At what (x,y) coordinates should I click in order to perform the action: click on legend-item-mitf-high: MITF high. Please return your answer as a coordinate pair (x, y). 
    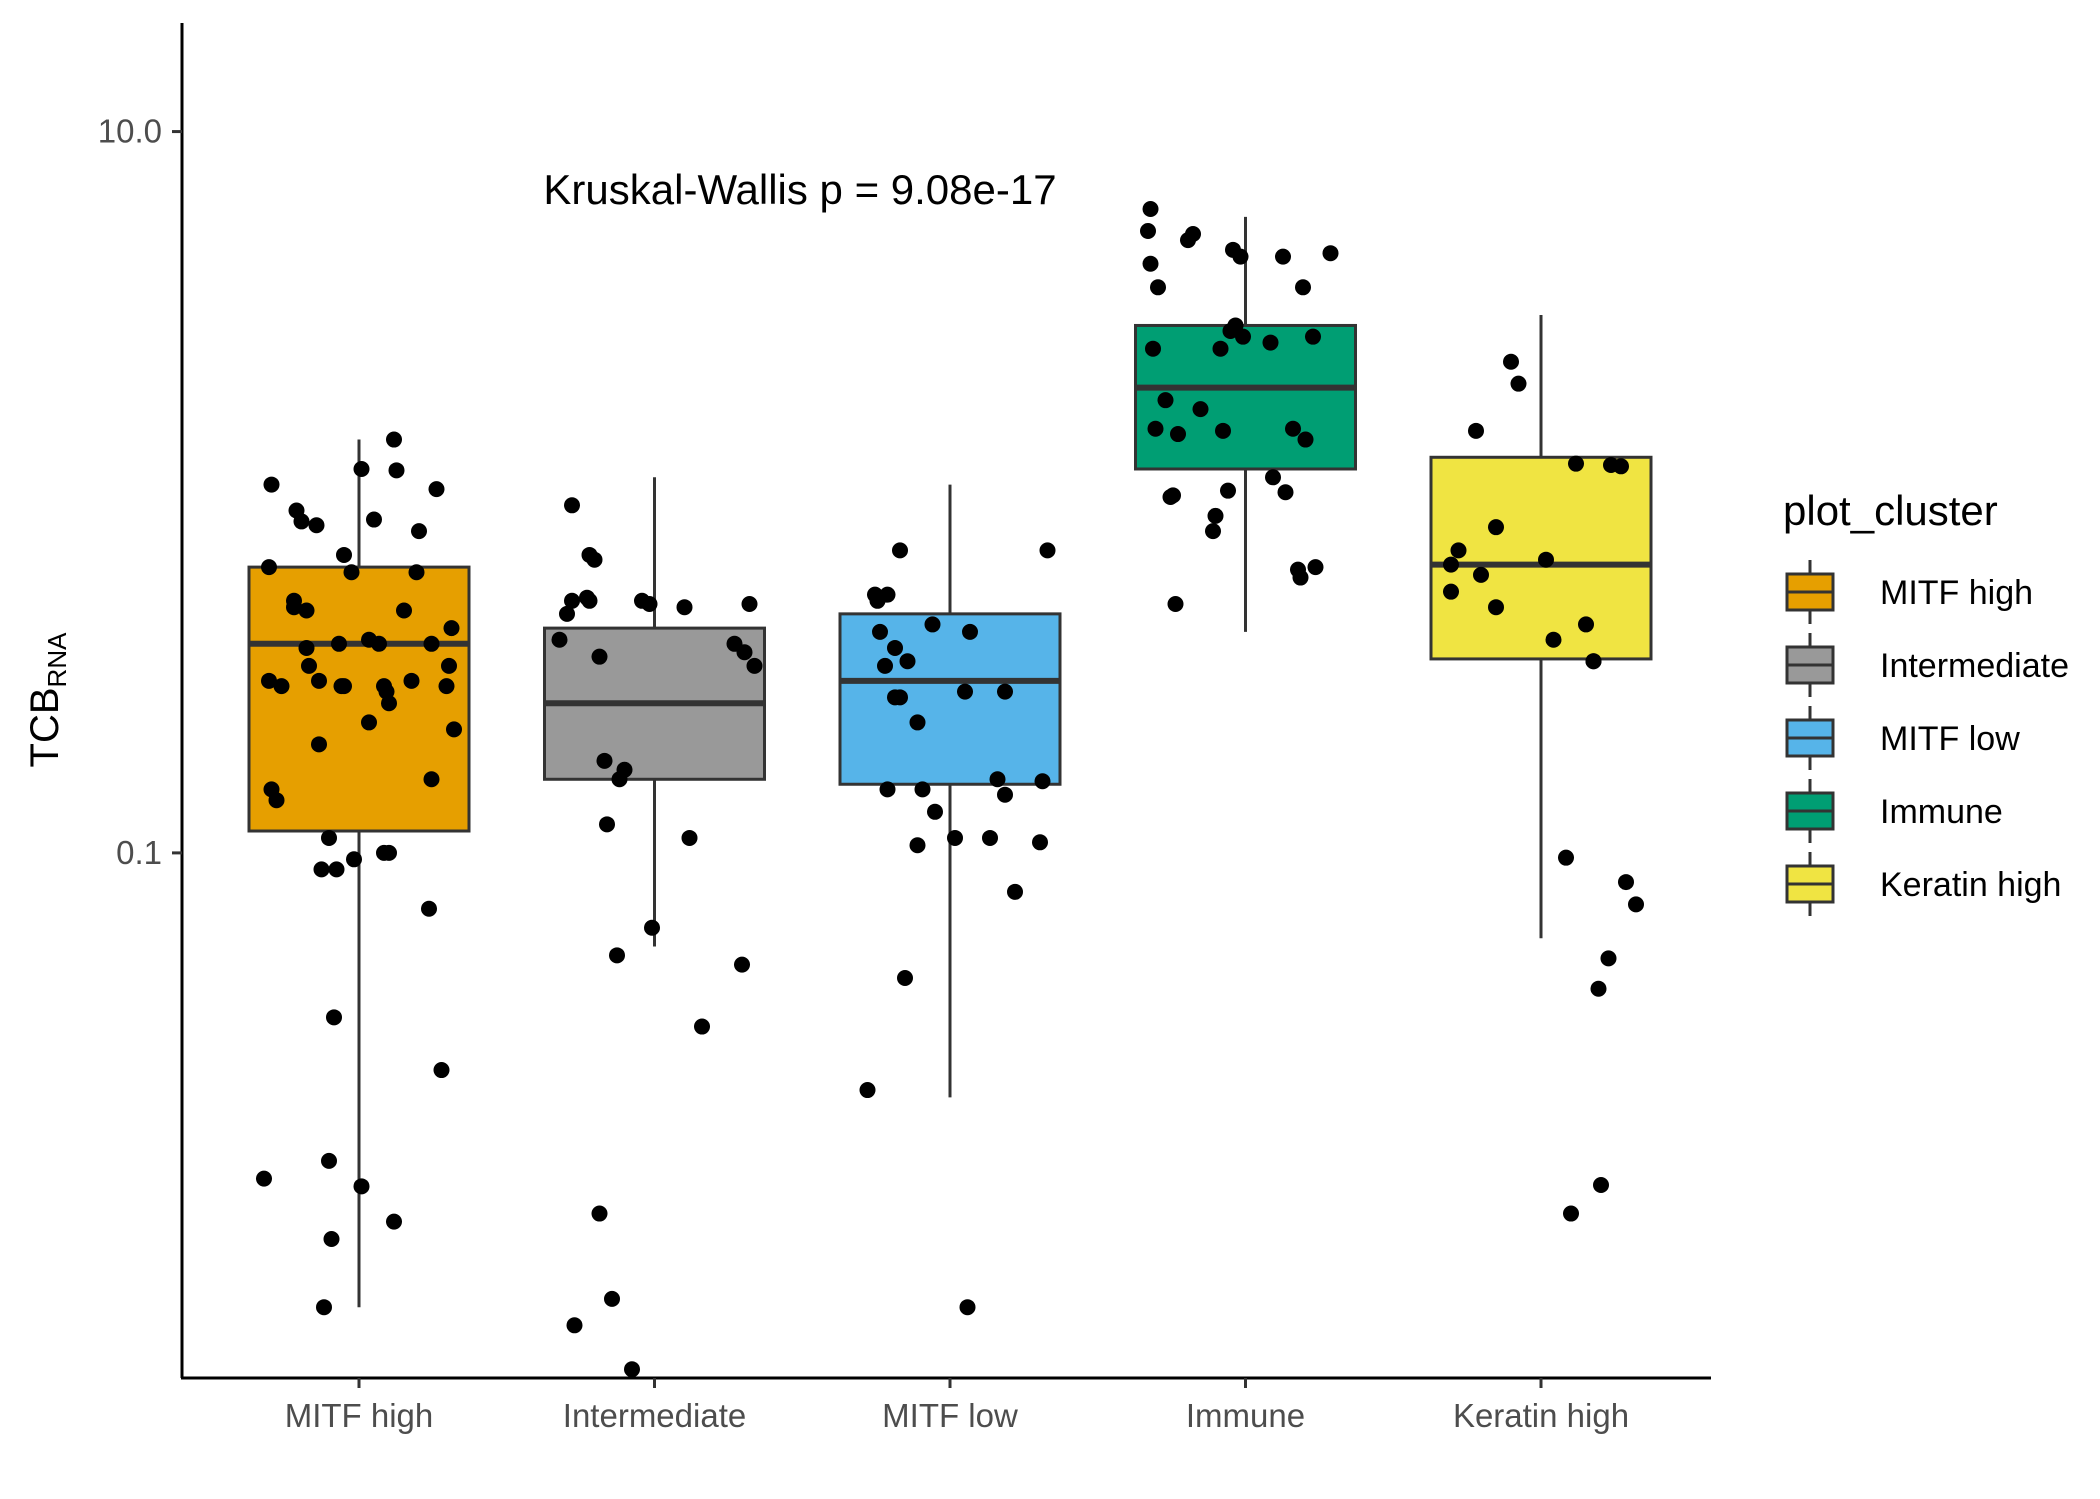
    Looking at the image, I should click on (1909, 592).